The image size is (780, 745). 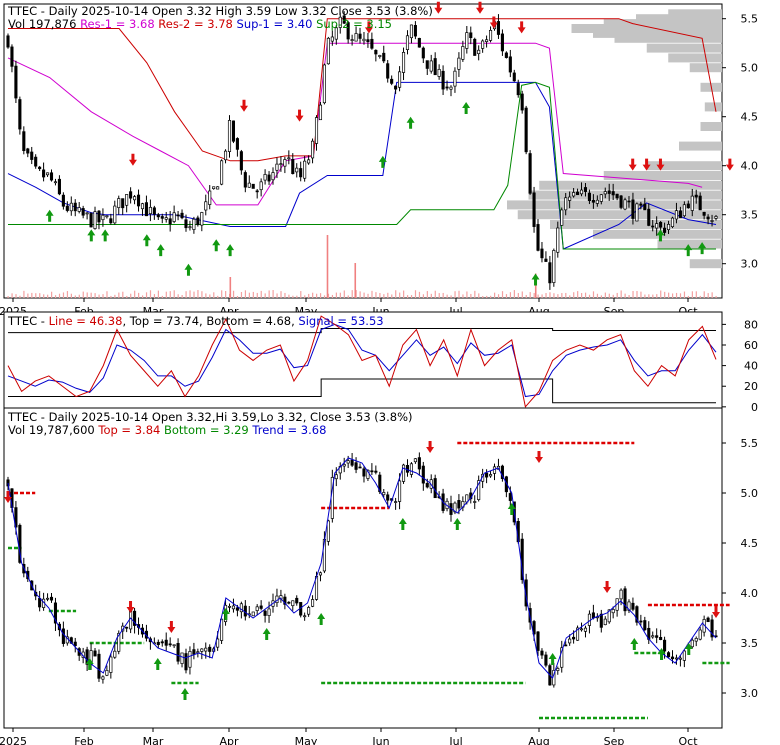 What do you see at coordinates (750, 693) in the screenshot?
I see `y-tick-label: 3.0` at bounding box center [750, 693].